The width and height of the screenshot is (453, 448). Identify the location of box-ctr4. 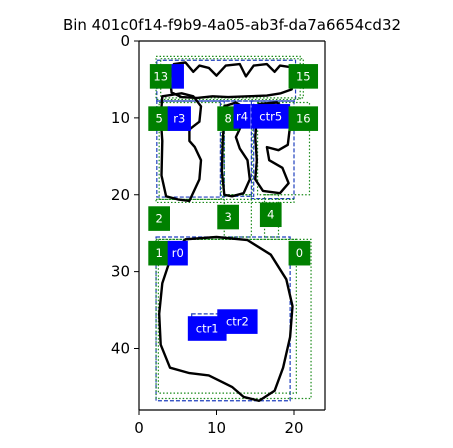
(237, 148).